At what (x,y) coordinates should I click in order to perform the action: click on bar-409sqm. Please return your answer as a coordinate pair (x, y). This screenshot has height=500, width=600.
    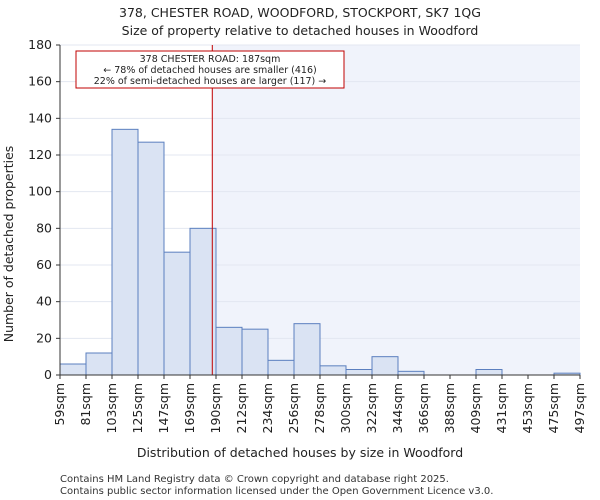
    Looking at the image, I should click on (489, 372).